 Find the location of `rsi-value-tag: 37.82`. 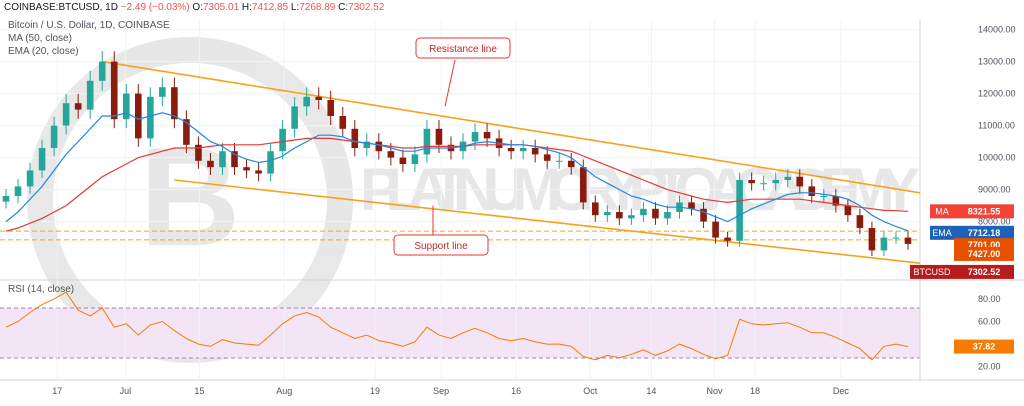

rsi-value-tag: 37.82 is located at coordinates (984, 347).